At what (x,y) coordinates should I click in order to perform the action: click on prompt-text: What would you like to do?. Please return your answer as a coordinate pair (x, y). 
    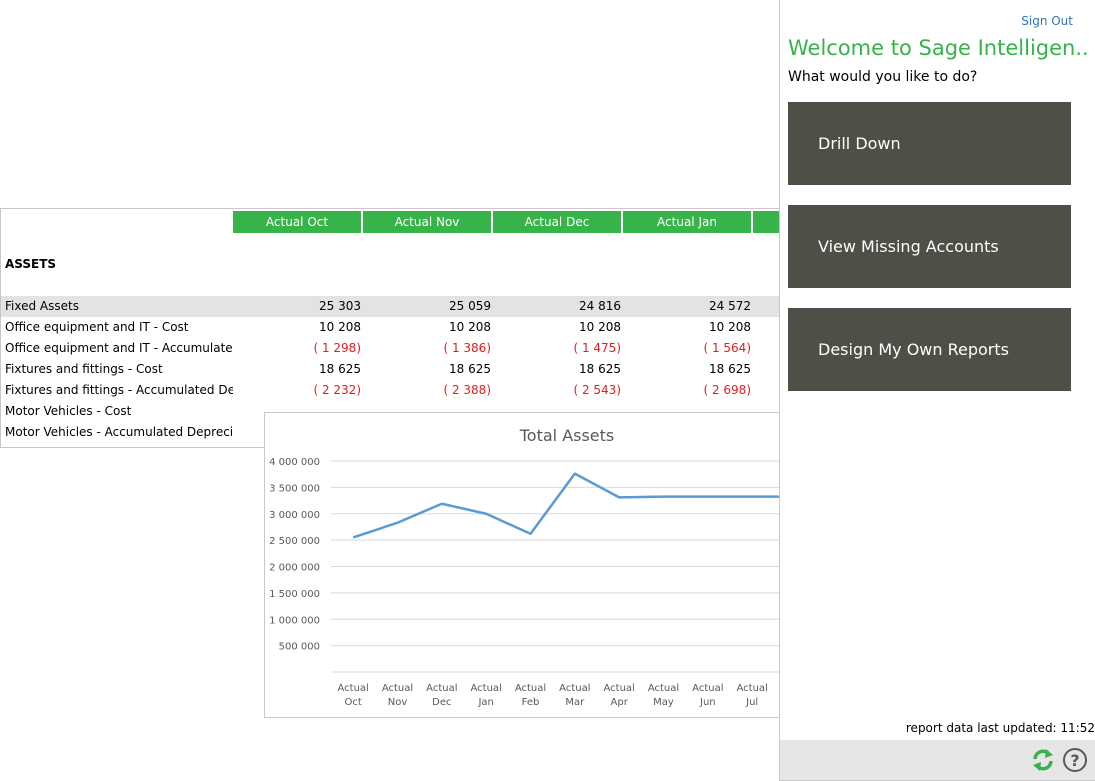
    Looking at the image, I should click on (883, 77).